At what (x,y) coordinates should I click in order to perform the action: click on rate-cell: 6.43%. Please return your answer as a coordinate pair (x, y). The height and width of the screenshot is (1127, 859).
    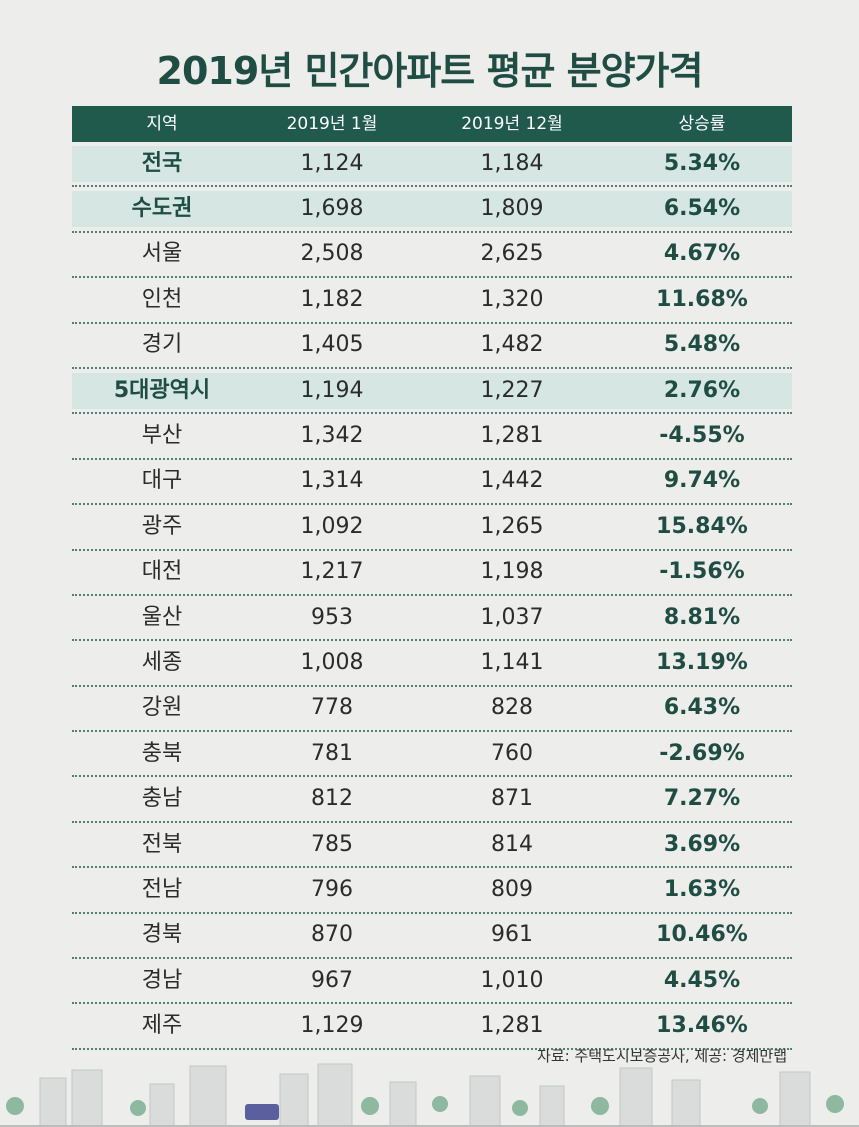
    Looking at the image, I should click on (702, 708).